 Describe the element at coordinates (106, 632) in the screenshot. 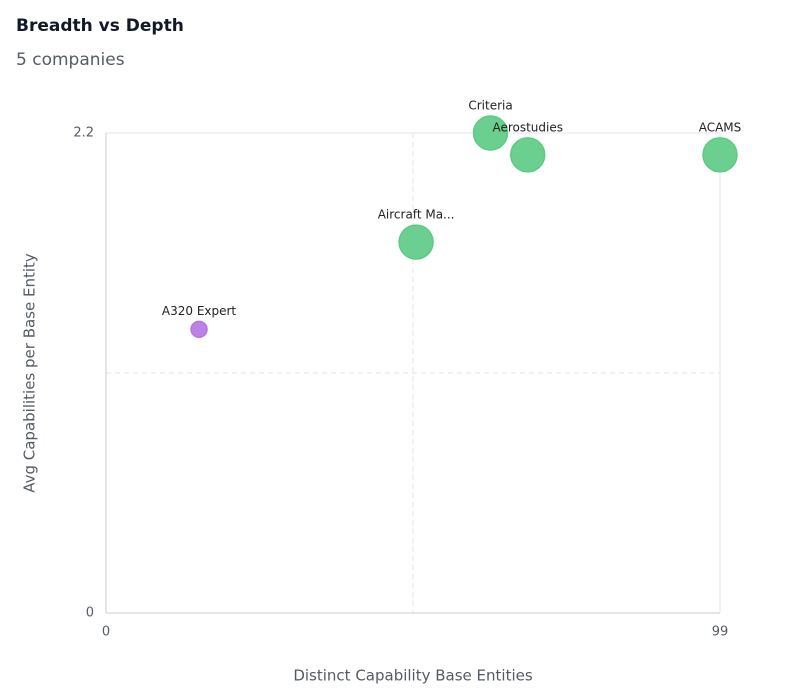

I see `x-tick-label: 0` at that location.